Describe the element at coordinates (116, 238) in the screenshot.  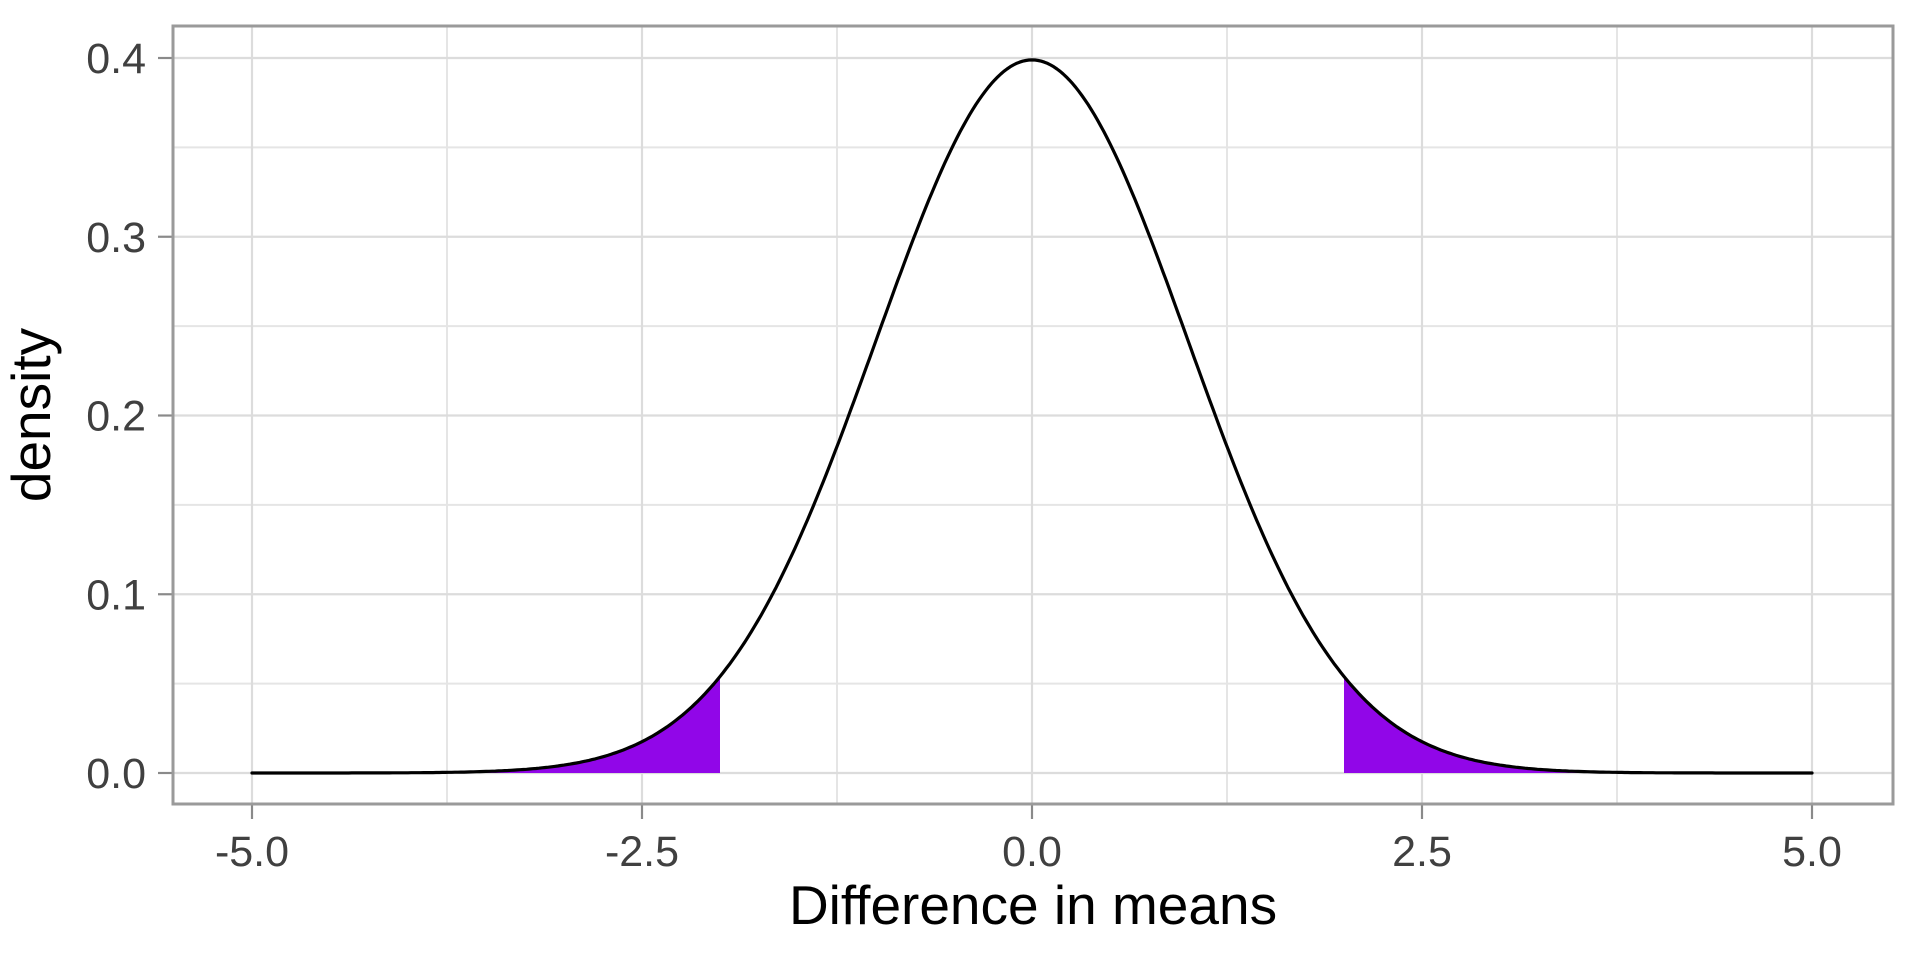
I see `y-tick-label: 0.3` at that location.